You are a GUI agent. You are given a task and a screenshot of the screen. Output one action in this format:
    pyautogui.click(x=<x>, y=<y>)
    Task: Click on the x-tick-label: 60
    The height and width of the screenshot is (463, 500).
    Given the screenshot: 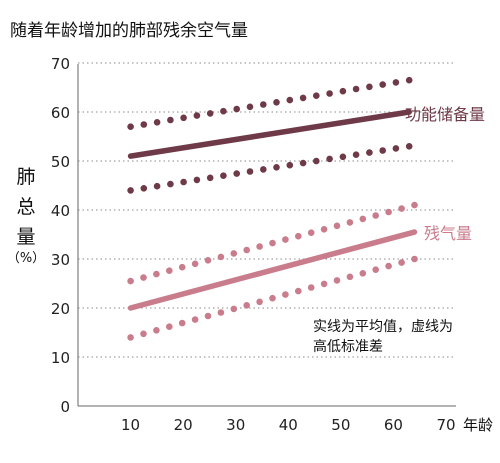 What is the action you would take?
    pyautogui.click(x=393, y=425)
    